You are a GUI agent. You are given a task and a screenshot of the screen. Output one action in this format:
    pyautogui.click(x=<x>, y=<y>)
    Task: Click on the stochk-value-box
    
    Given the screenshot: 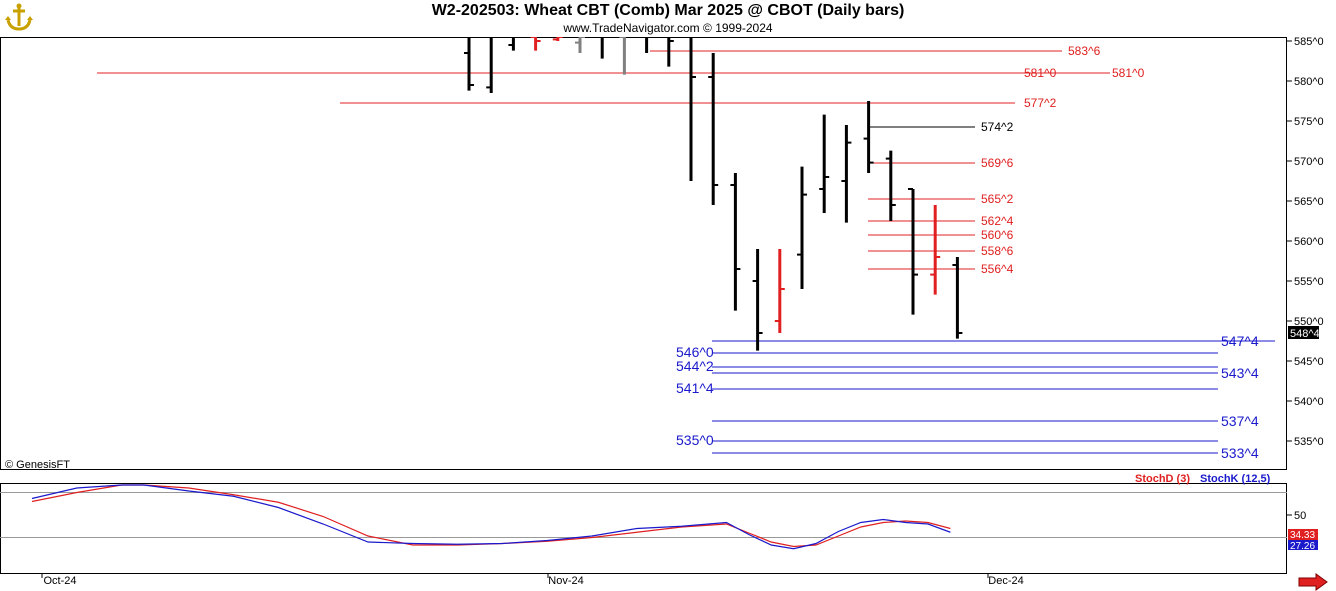 What is the action you would take?
    pyautogui.click(x=1303, y=545)
    